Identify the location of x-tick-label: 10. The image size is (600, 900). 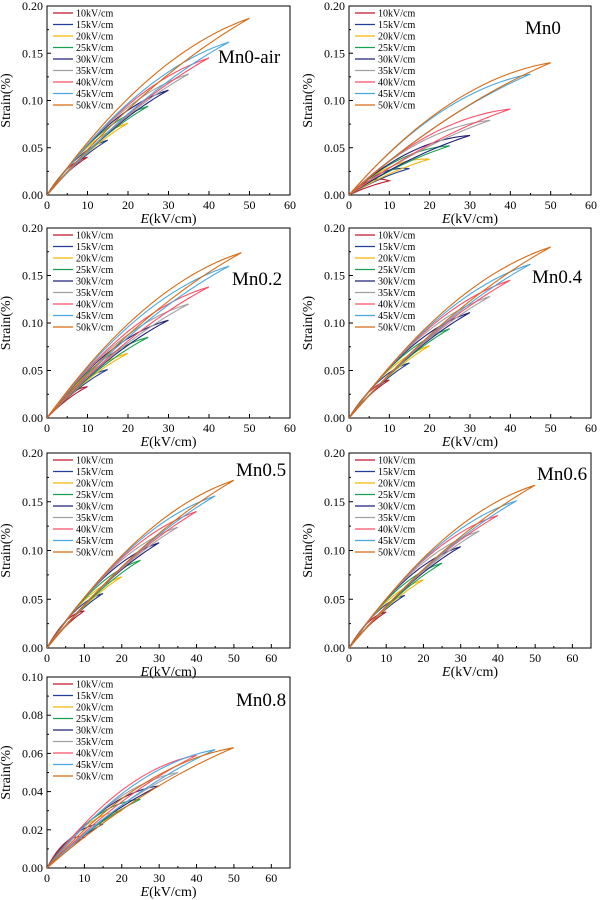
(389, 428).